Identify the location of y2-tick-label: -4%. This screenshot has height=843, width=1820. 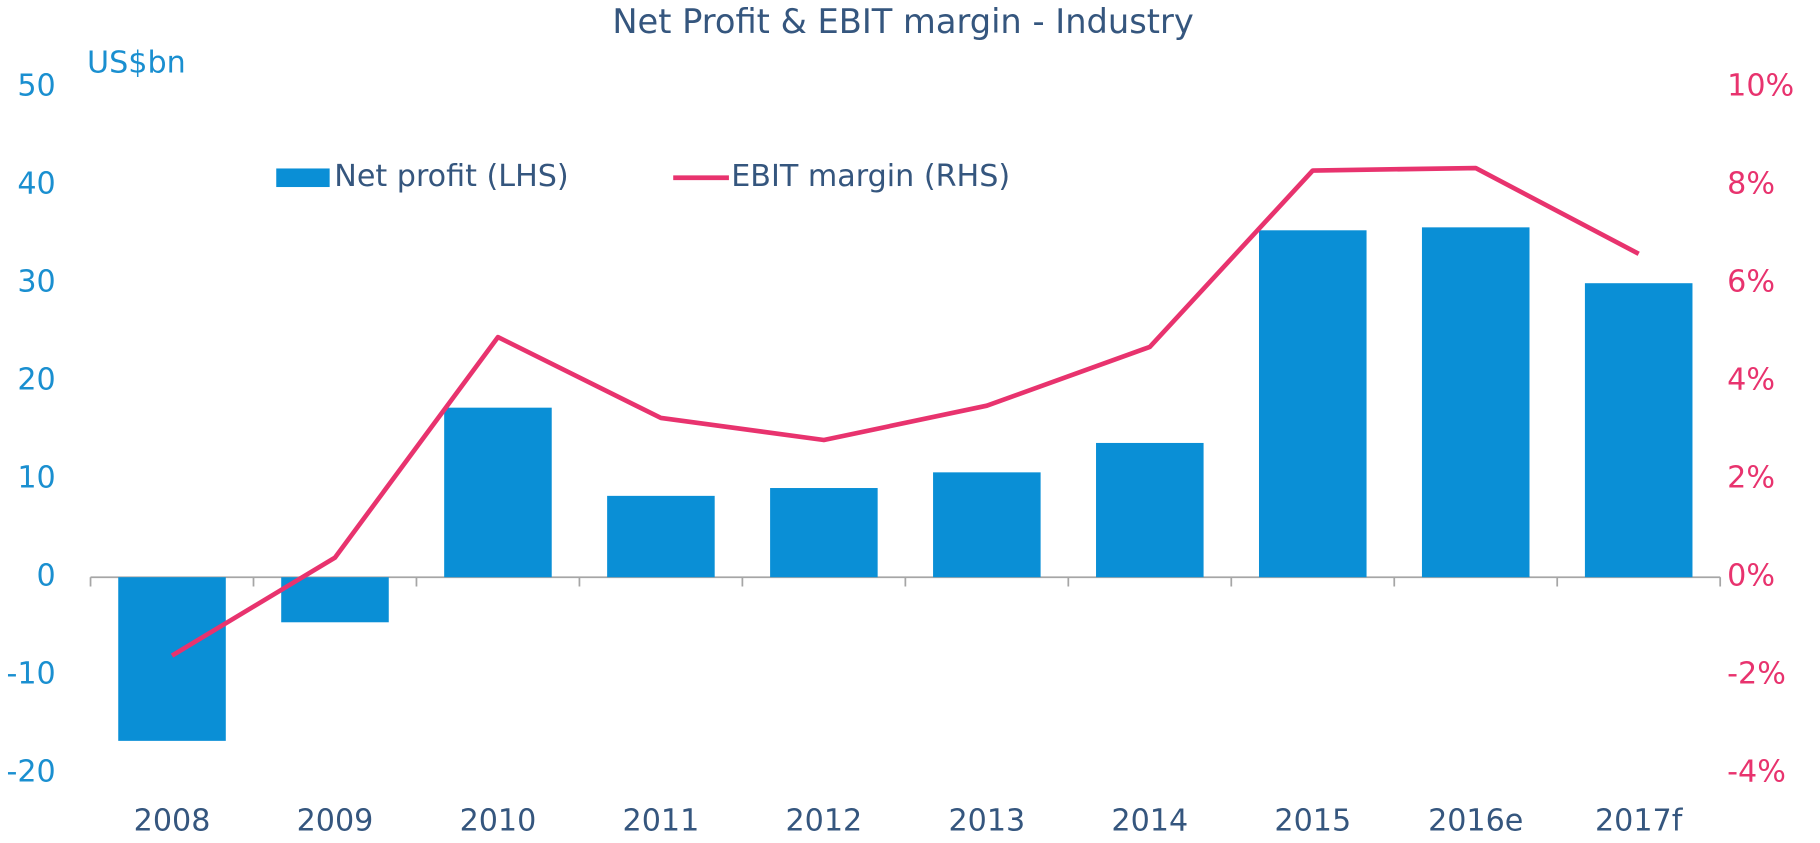
(1756, 772).